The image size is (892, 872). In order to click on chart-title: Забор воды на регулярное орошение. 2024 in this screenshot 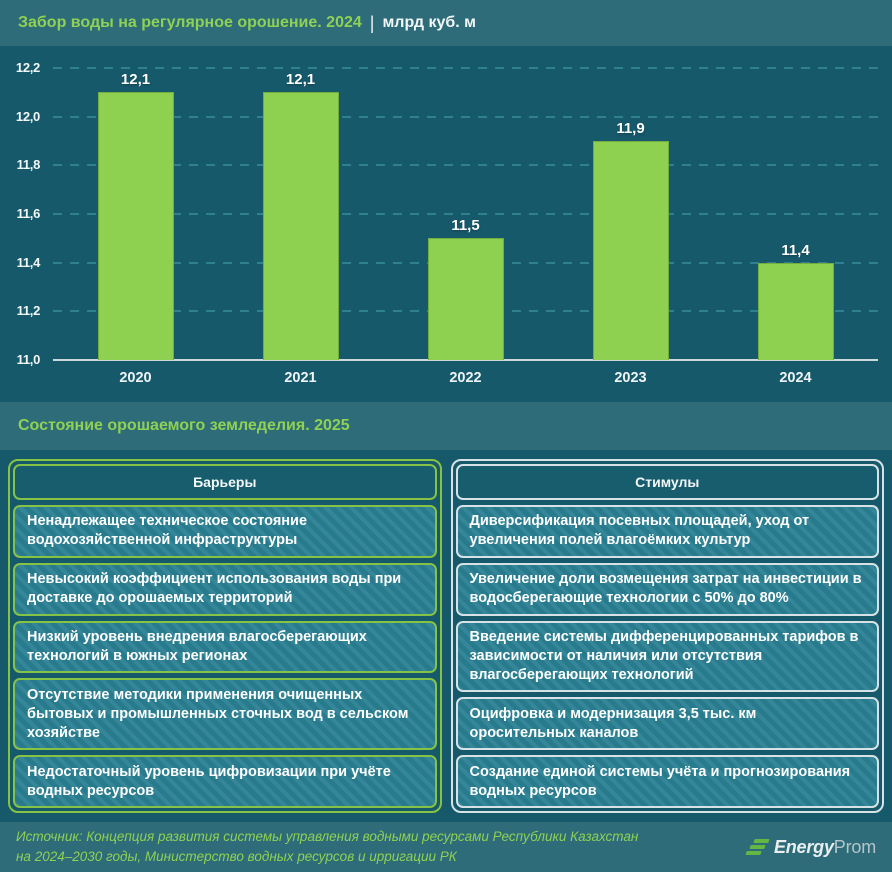, I will do `click(190, 22)`.